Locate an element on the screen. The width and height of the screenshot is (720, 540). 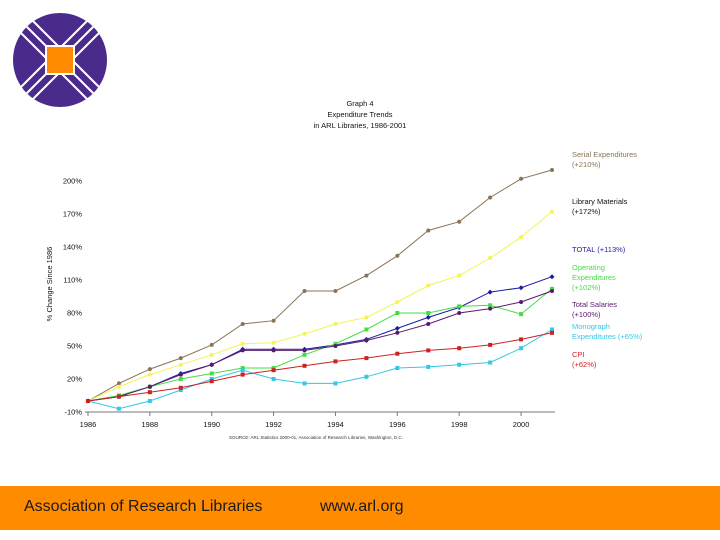
chart-title-line-2: Expenditure Trends is located at coordinates (359, 114).